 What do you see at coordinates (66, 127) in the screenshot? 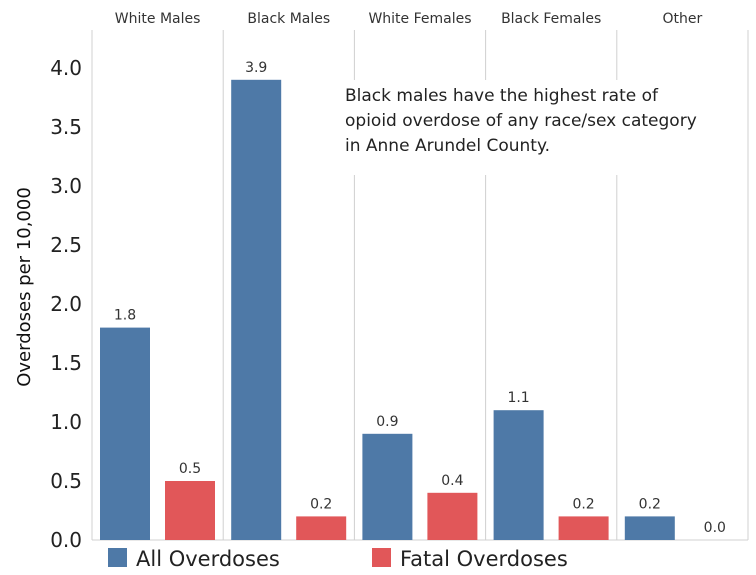
I see `y-tick-label: 3.5` at bounding box center [66, 127].